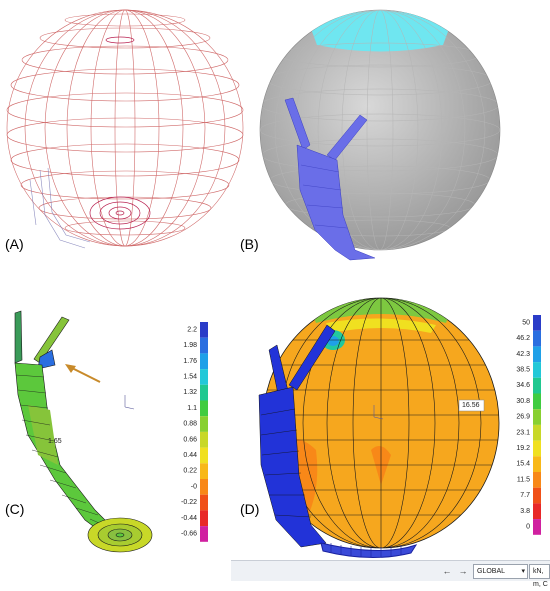  Describe the element at coordinates (491, 571) in the screenshot. I see `coord-system-value: GLOBAL` at that location.